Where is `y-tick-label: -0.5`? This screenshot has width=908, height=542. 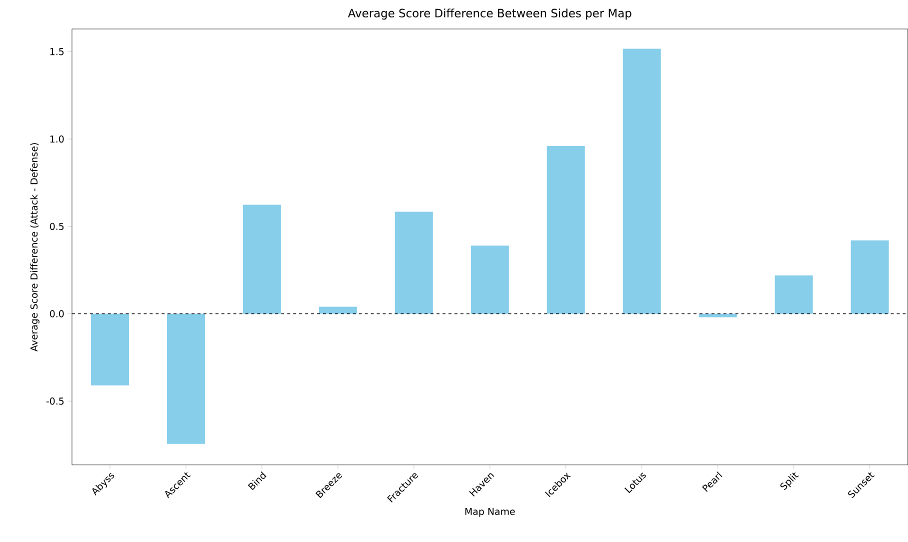
y-tick-label: -0.5 is located at coordinates (55, 401).